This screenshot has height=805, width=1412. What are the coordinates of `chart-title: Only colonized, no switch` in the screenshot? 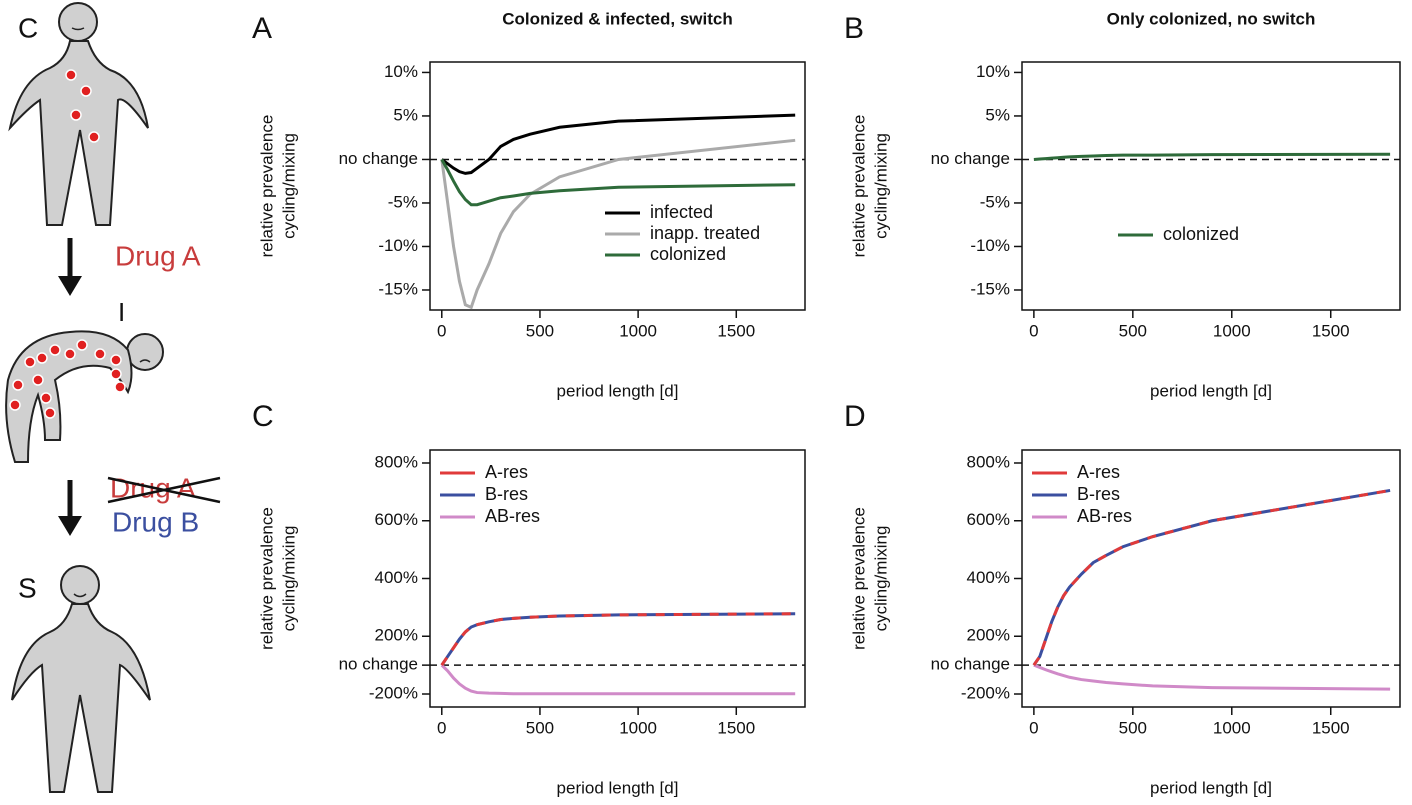 It's located at (1211, 18).